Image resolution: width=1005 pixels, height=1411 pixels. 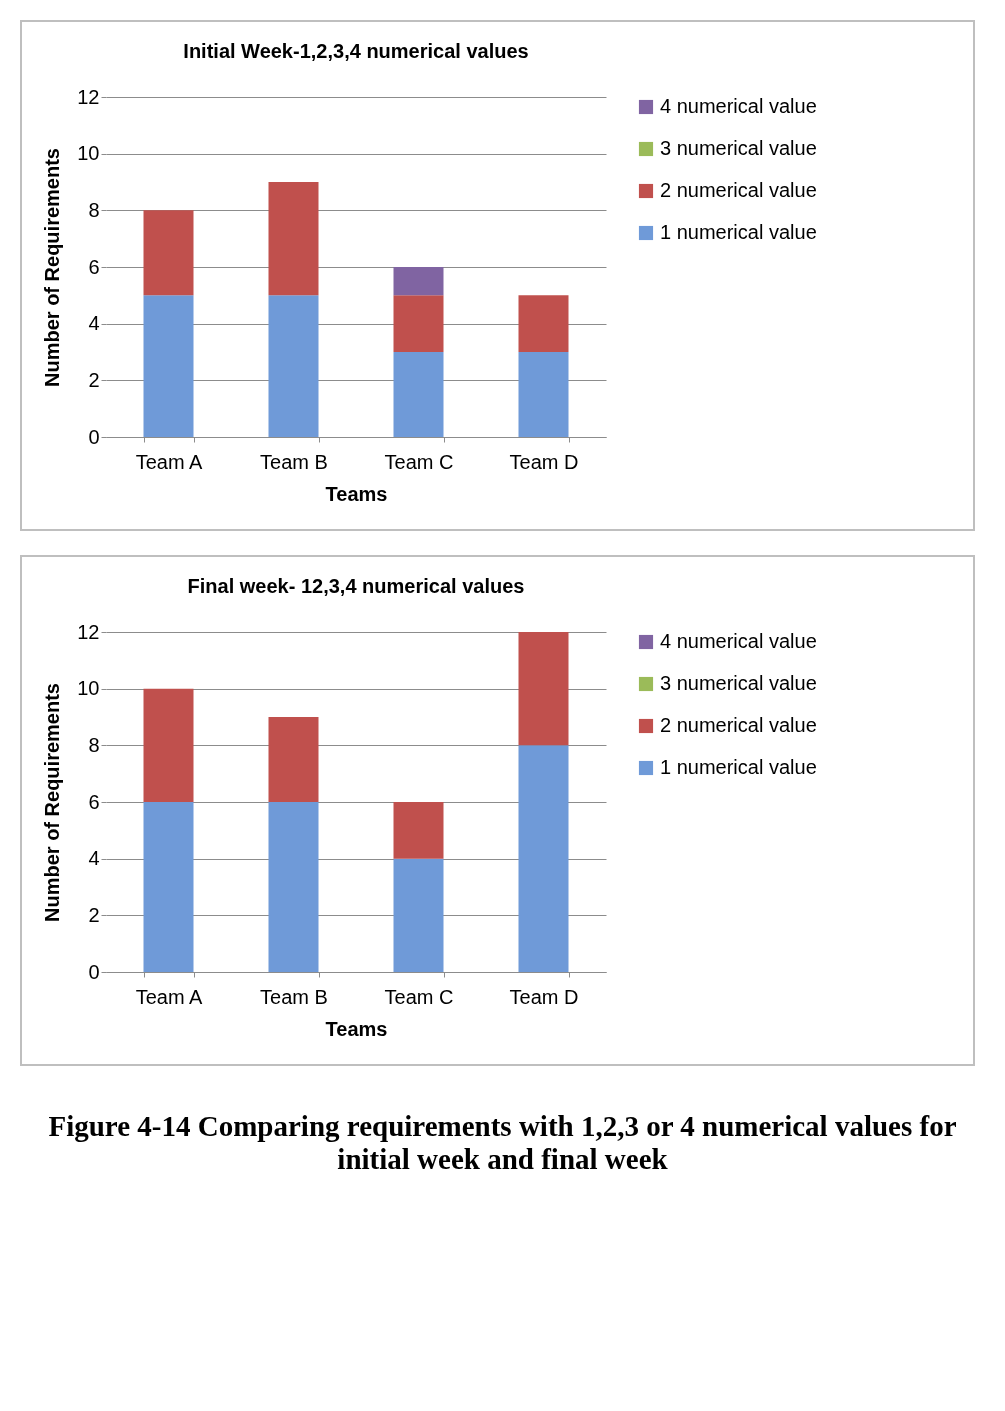 I want to click on caption: Figure 4-14 Comparing requirements with 1,2,3 or 4 numerical values for initial week and final week, so click(x=502, y=1143).